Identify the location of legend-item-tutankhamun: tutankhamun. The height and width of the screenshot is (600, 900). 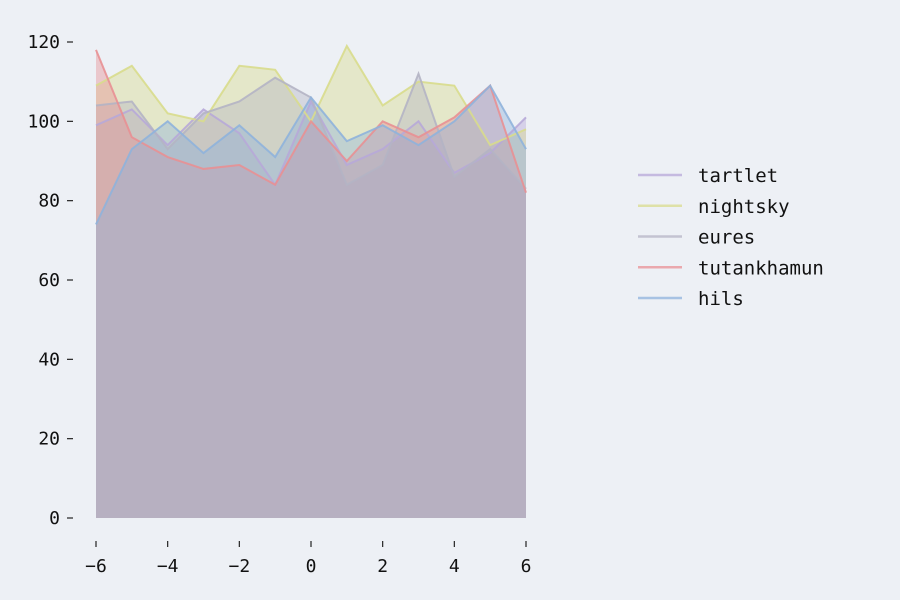
(731, 268).